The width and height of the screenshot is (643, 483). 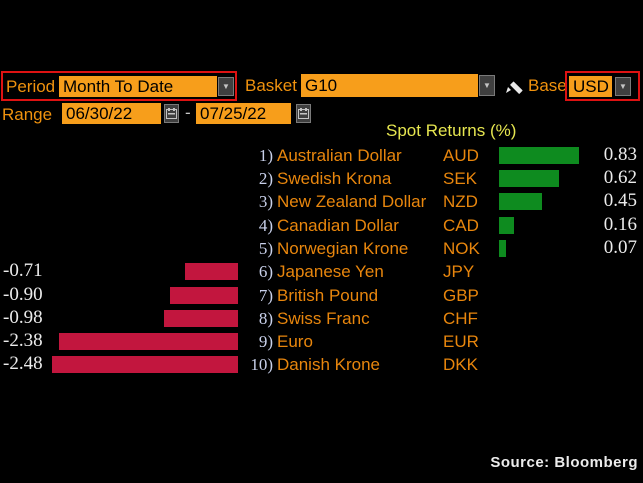 What do you see at coordinates (265, 318) in the screenshot?
I see `row-number: 8)` at bounding box center [265, 318].